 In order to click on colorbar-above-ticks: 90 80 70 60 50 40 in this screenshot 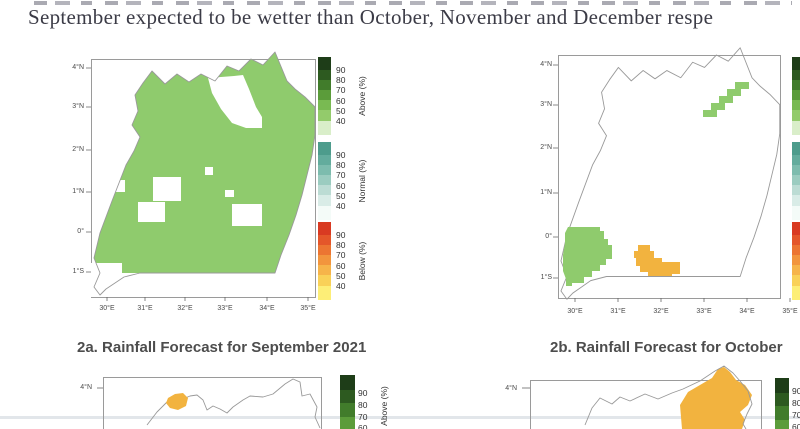, I will do `click(344, 95)`.